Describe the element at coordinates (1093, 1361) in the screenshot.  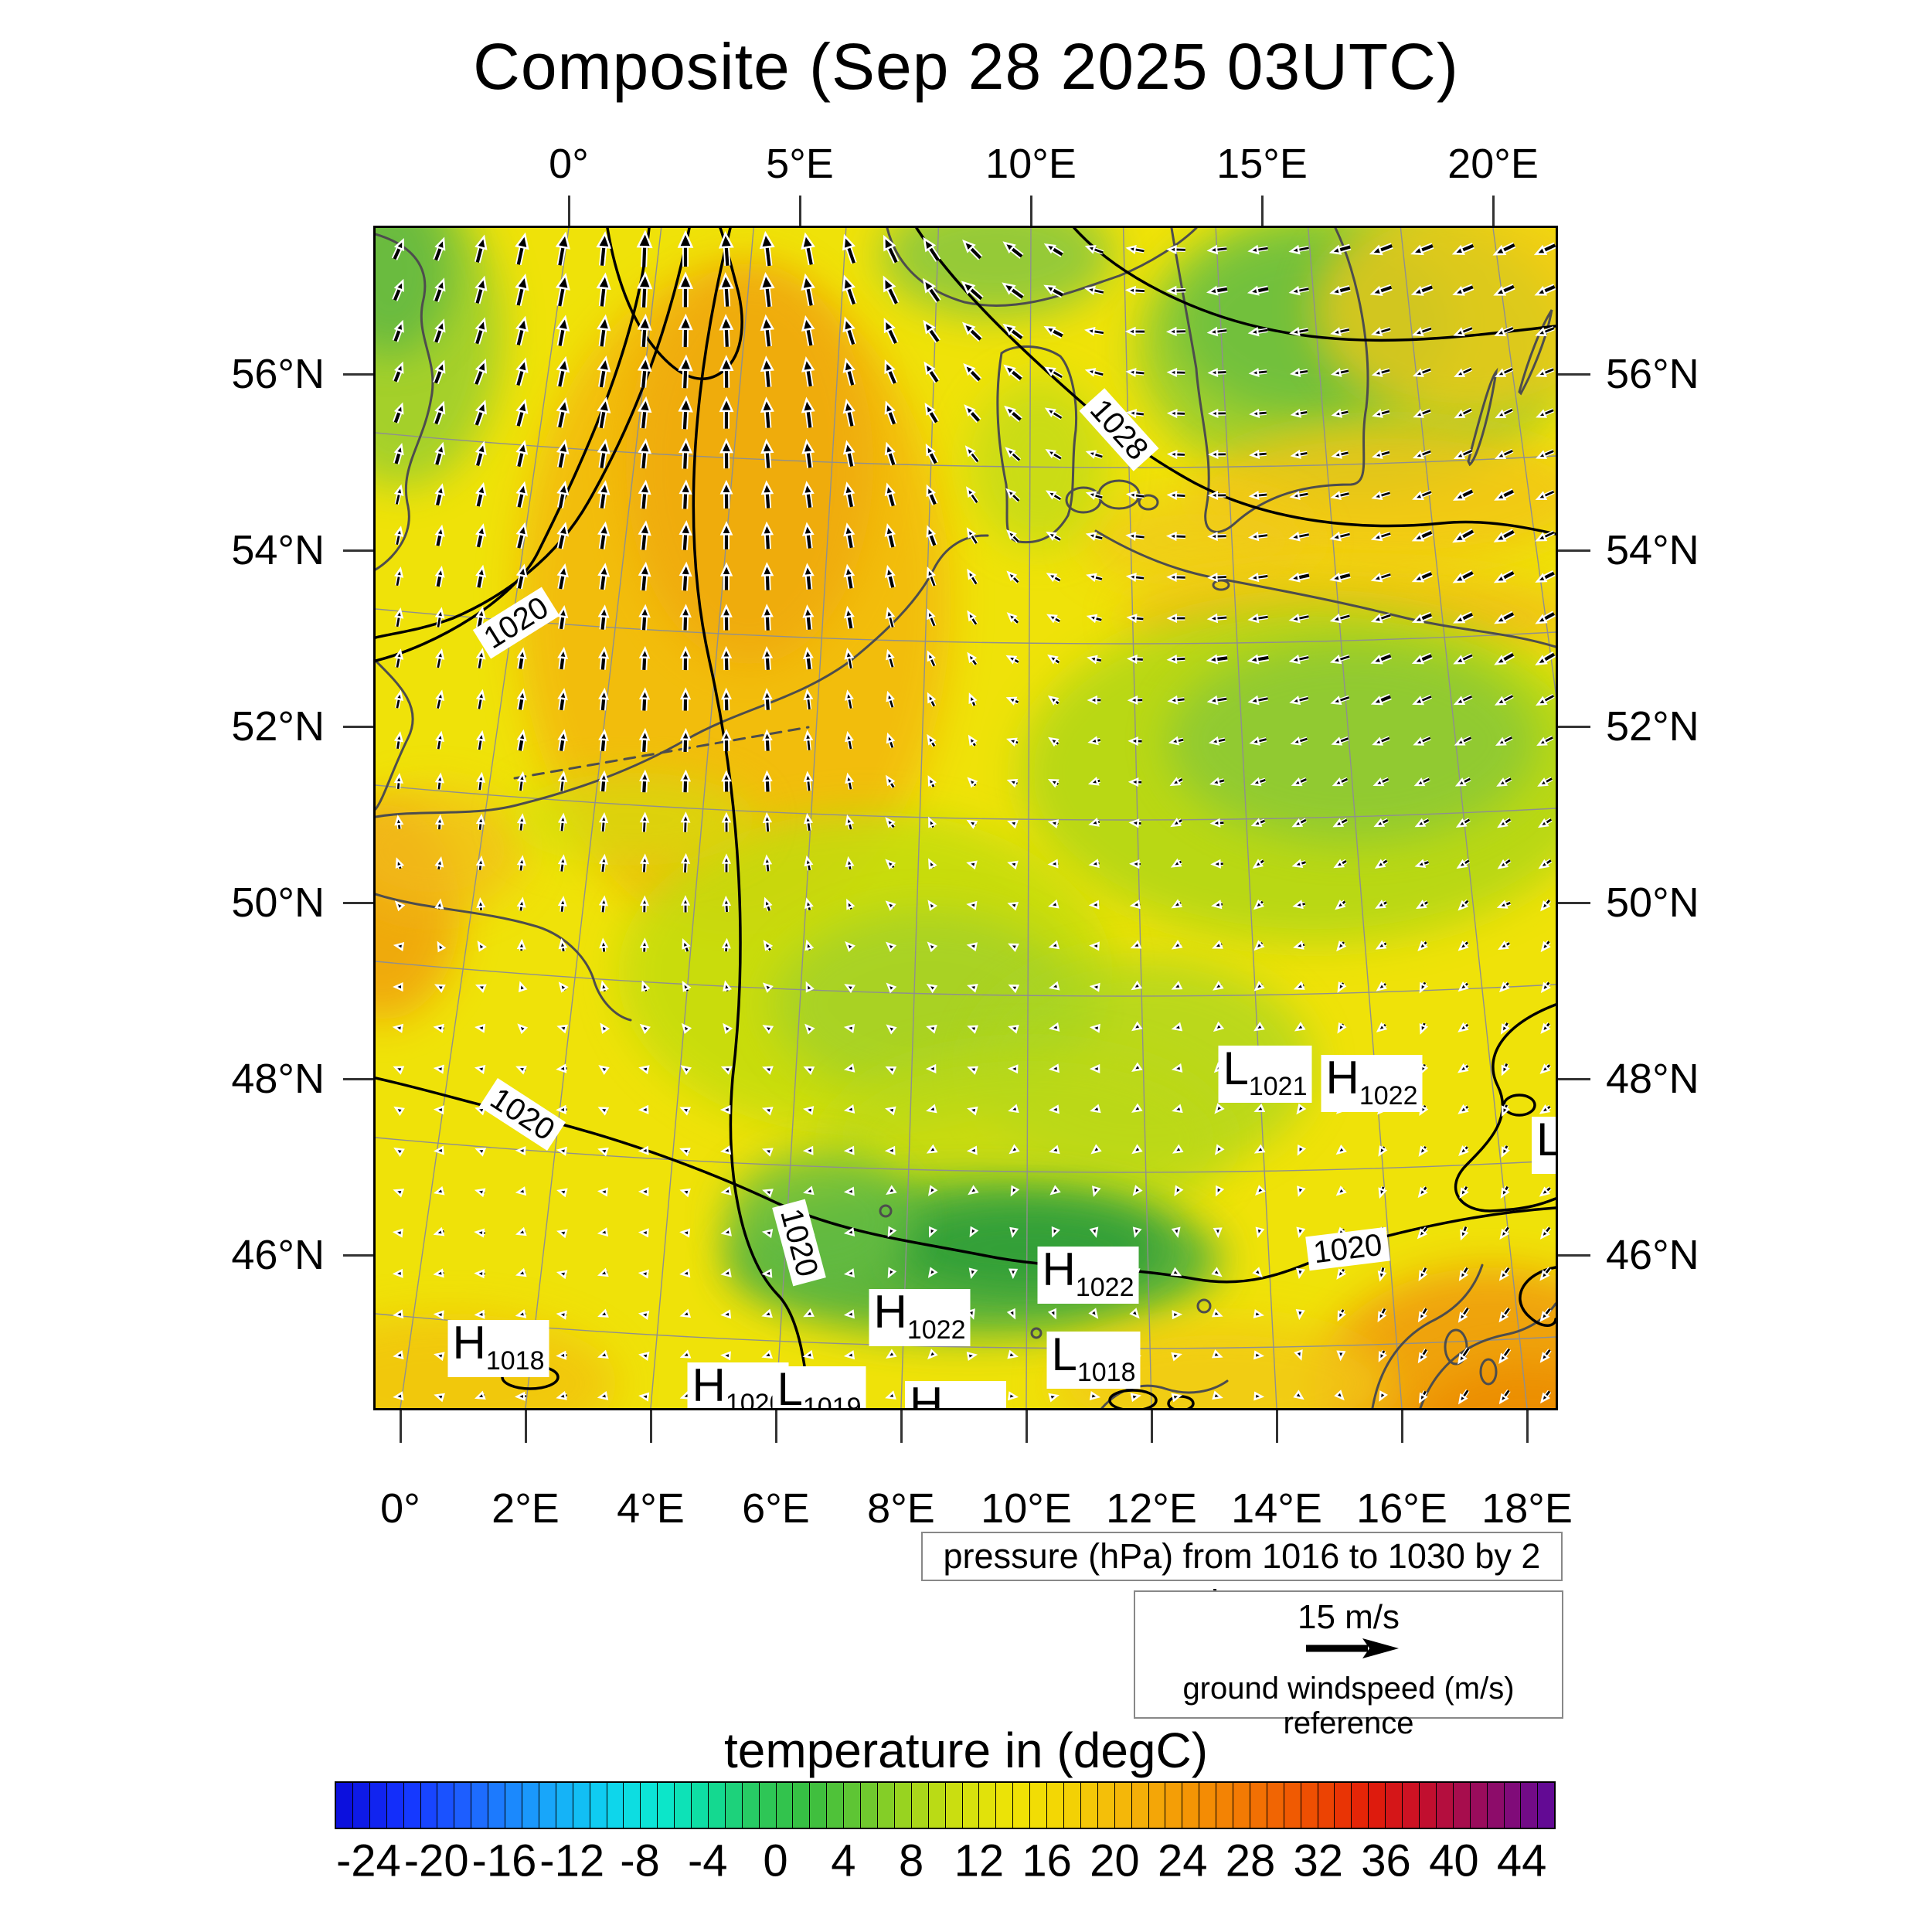
I see `pressure-center-label: L1018` at that location.